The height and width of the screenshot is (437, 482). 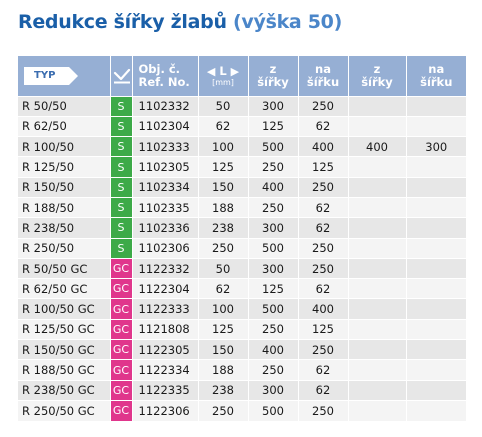 I want to click on table-row: R 150/50 S 1102334 150 400 250, so click(x=242, y=187).